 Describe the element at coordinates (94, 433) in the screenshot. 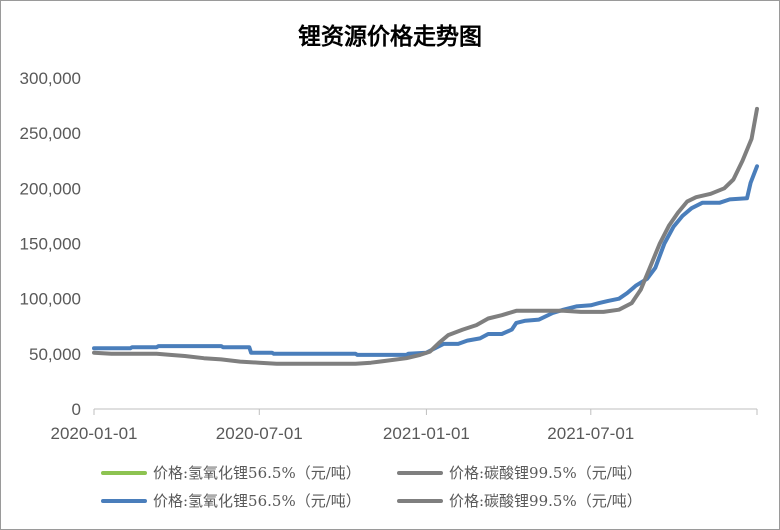

I see `x-tick-label: 2020-01-01` at that location.